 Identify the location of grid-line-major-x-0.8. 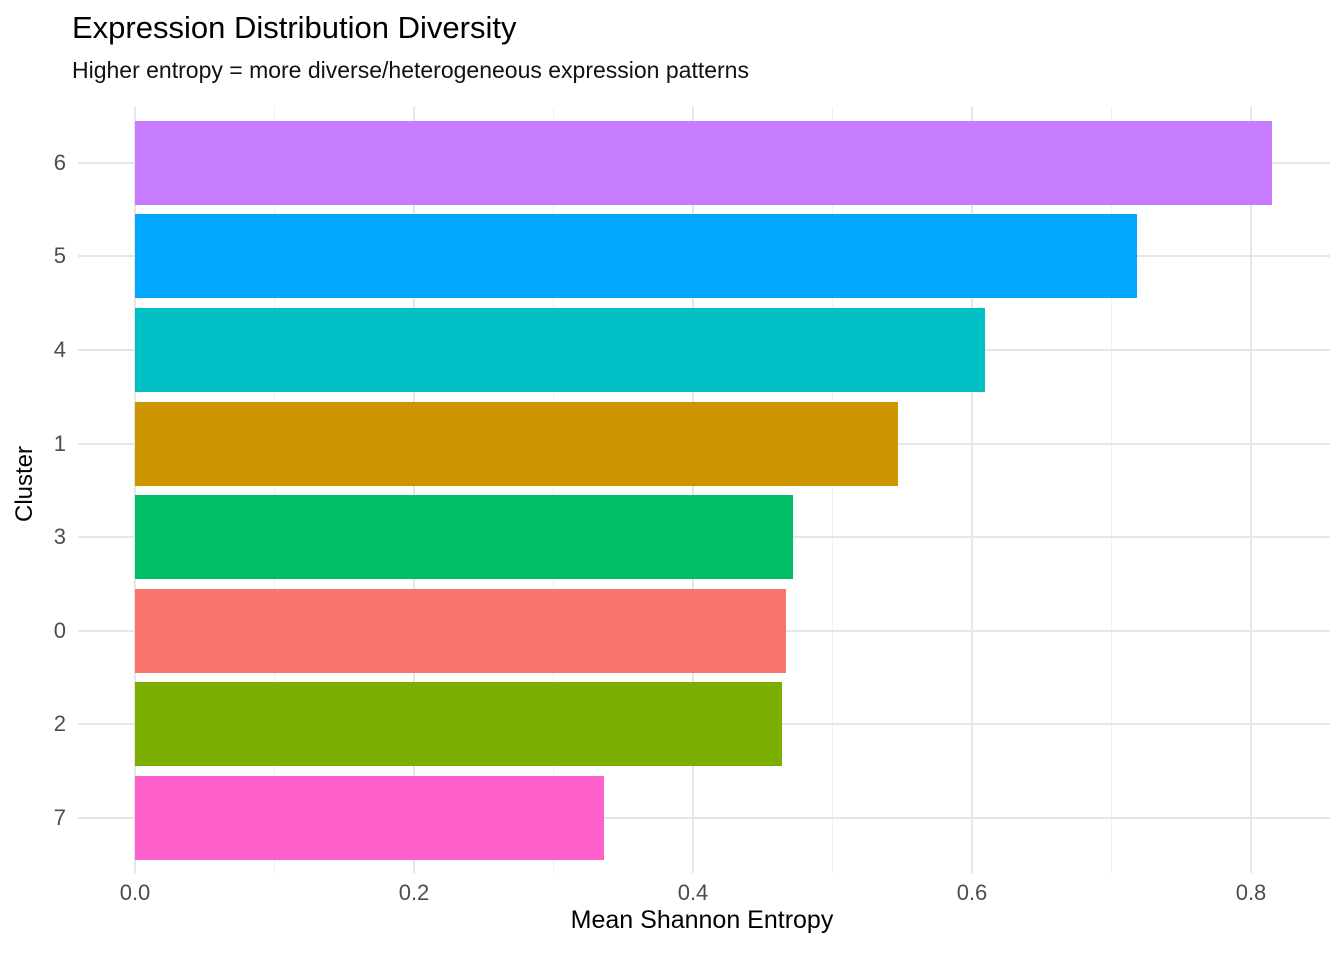
(1251, 490).